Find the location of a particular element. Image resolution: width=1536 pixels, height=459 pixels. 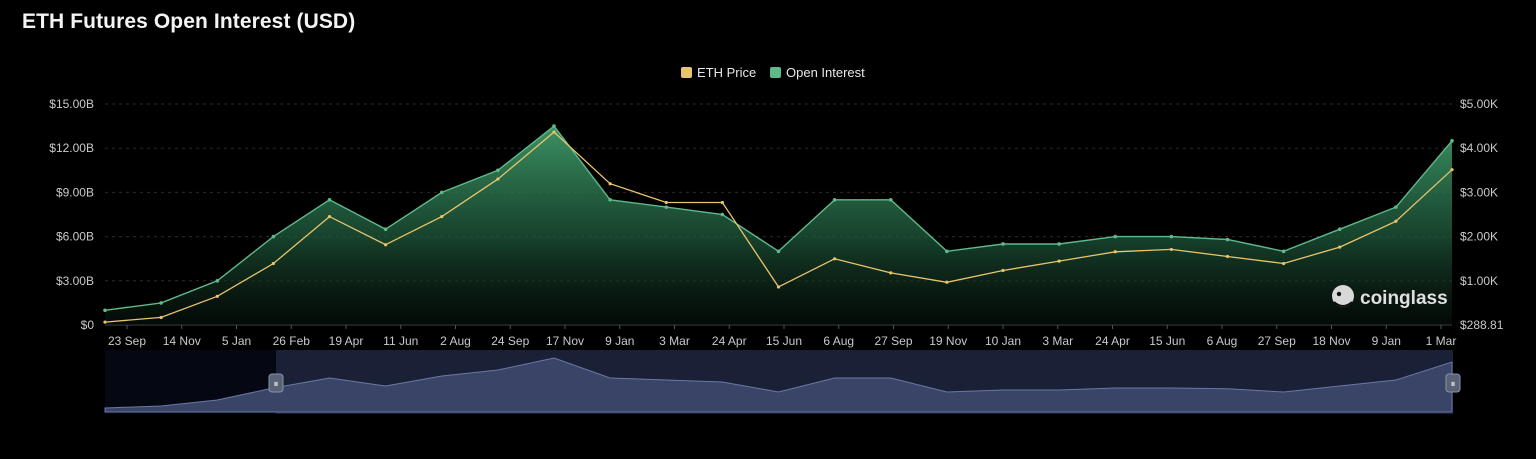

range-navigator: ⏸ ⏸ is located at coordinates (782, 382).